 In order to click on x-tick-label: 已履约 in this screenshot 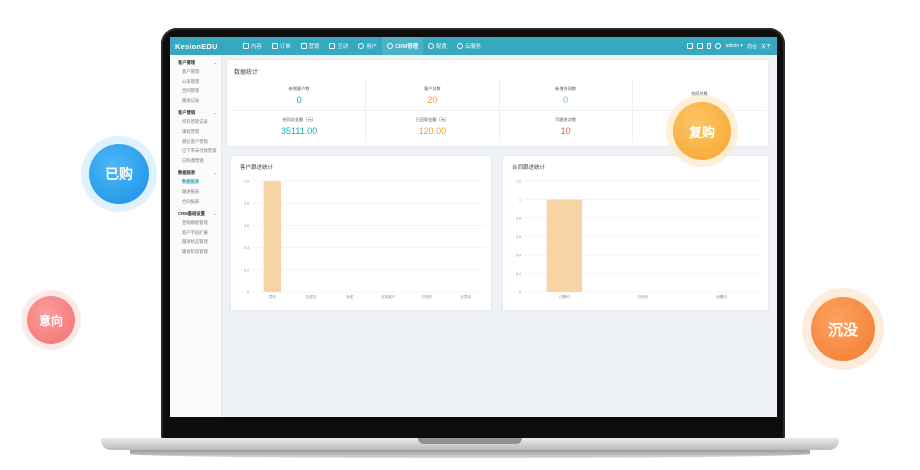, I will do `click(564, 296)`.